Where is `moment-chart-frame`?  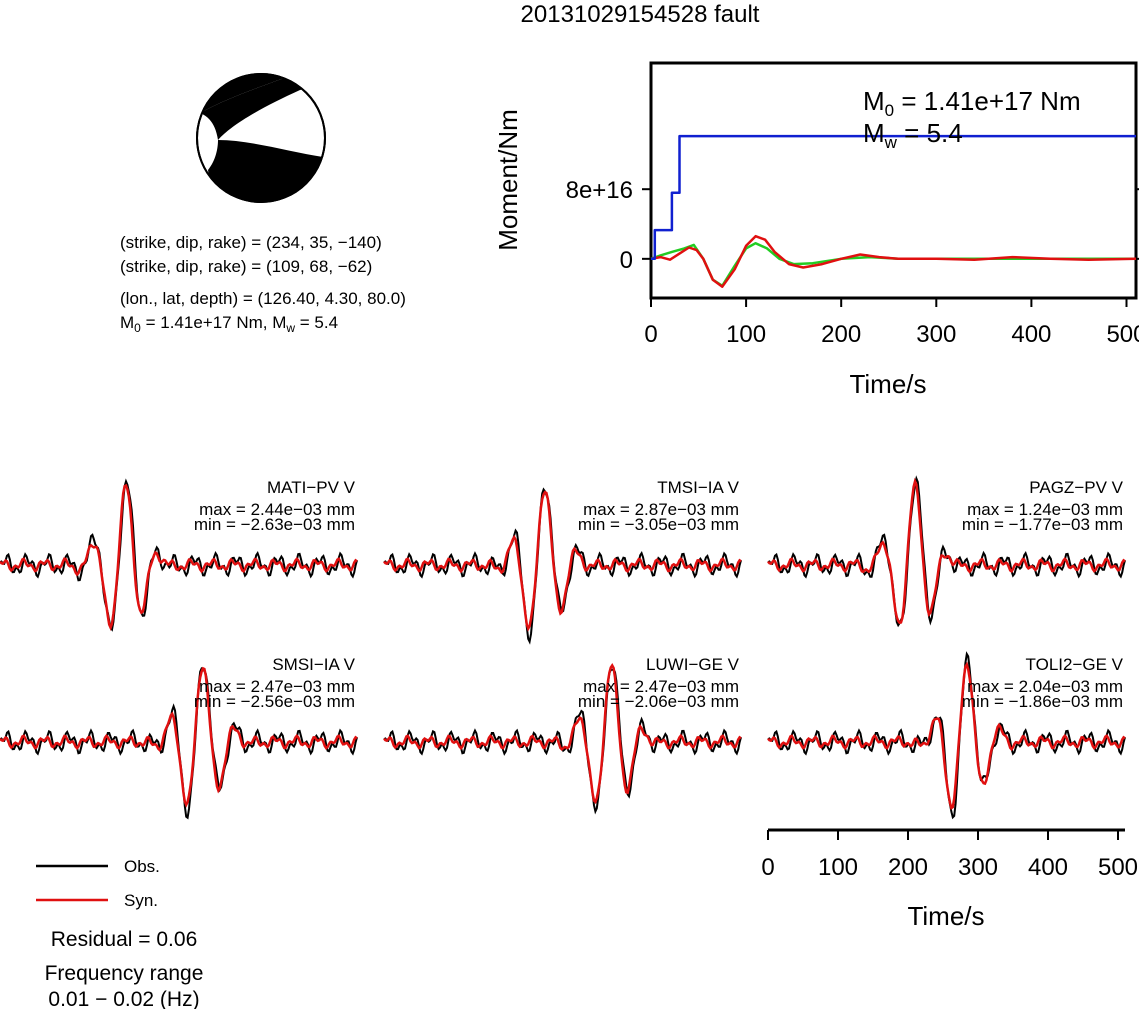 moment-chart-frame is located at coordinates (893, 180).